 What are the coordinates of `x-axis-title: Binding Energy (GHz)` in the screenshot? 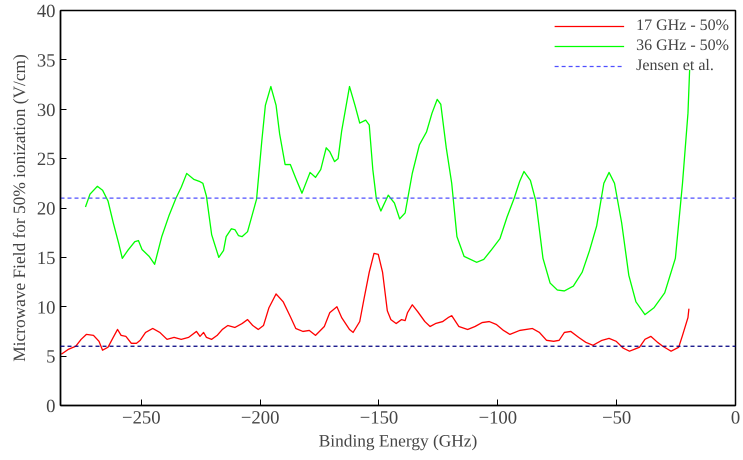 It's located at (398, 441).